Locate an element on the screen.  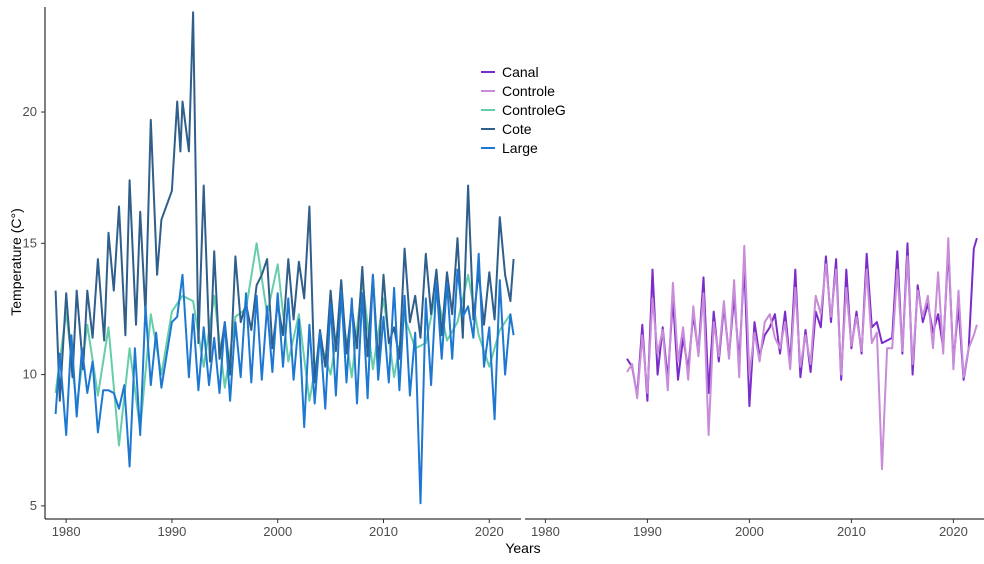
legend-label-controle: Controle is located at coordinates (528, 91).